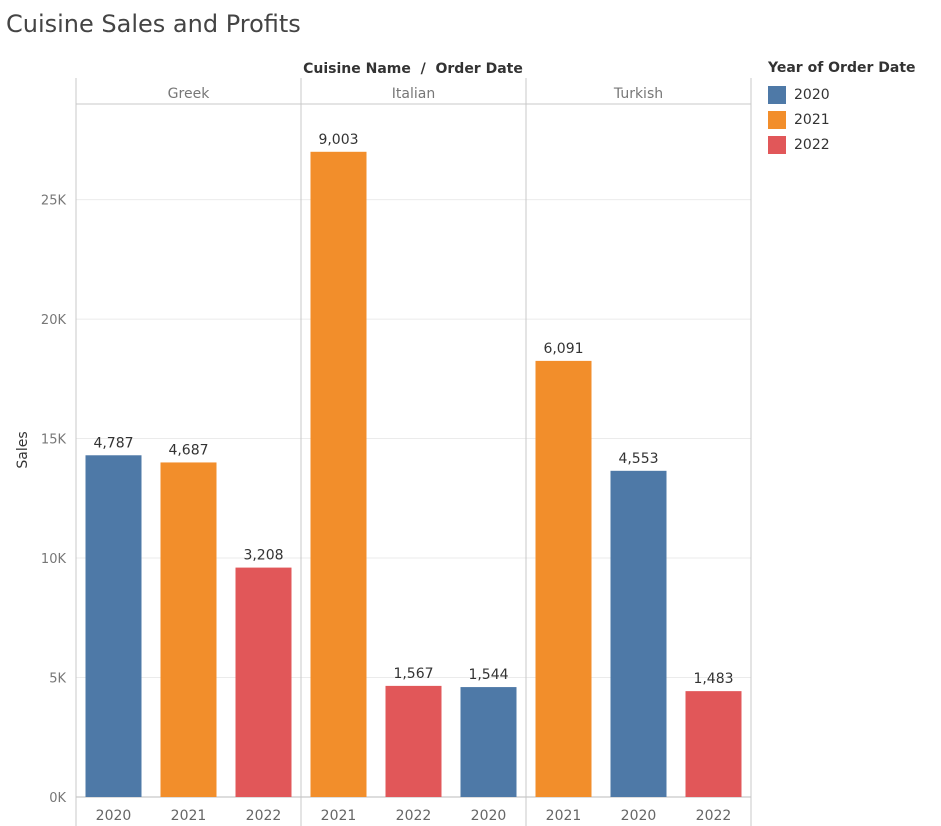 The image size is (941, 826). What do you see at coordinates (57, 679) in the screenshot?
I see `y-tick-label: 5K` at bounding box center [57, 679].